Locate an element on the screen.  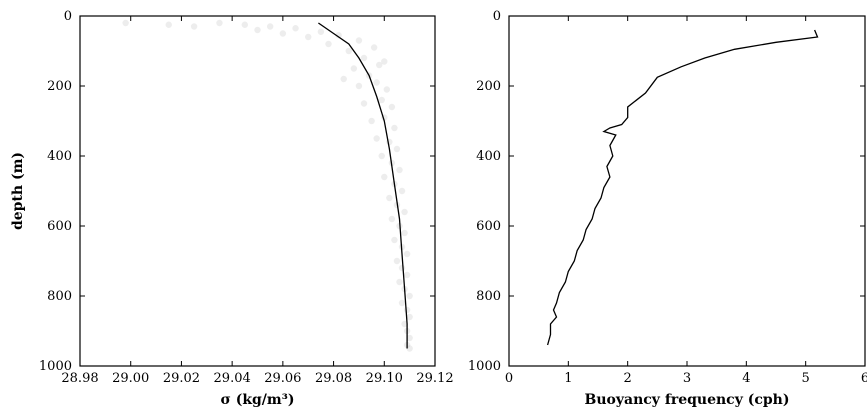
x-tick-label: 6 is located at coordinates (864, 378).